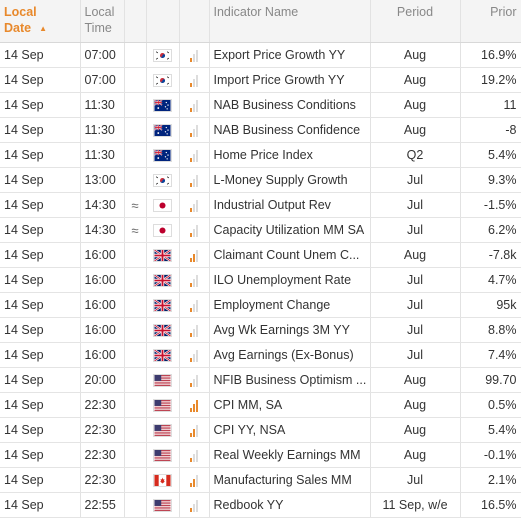 Image resolution: width=521 pixels, height=518 pixels. What do you see at coordinates (490, 130) in the screenshot?
I see `prior-cell: -8` at bounding box center [490, 130].